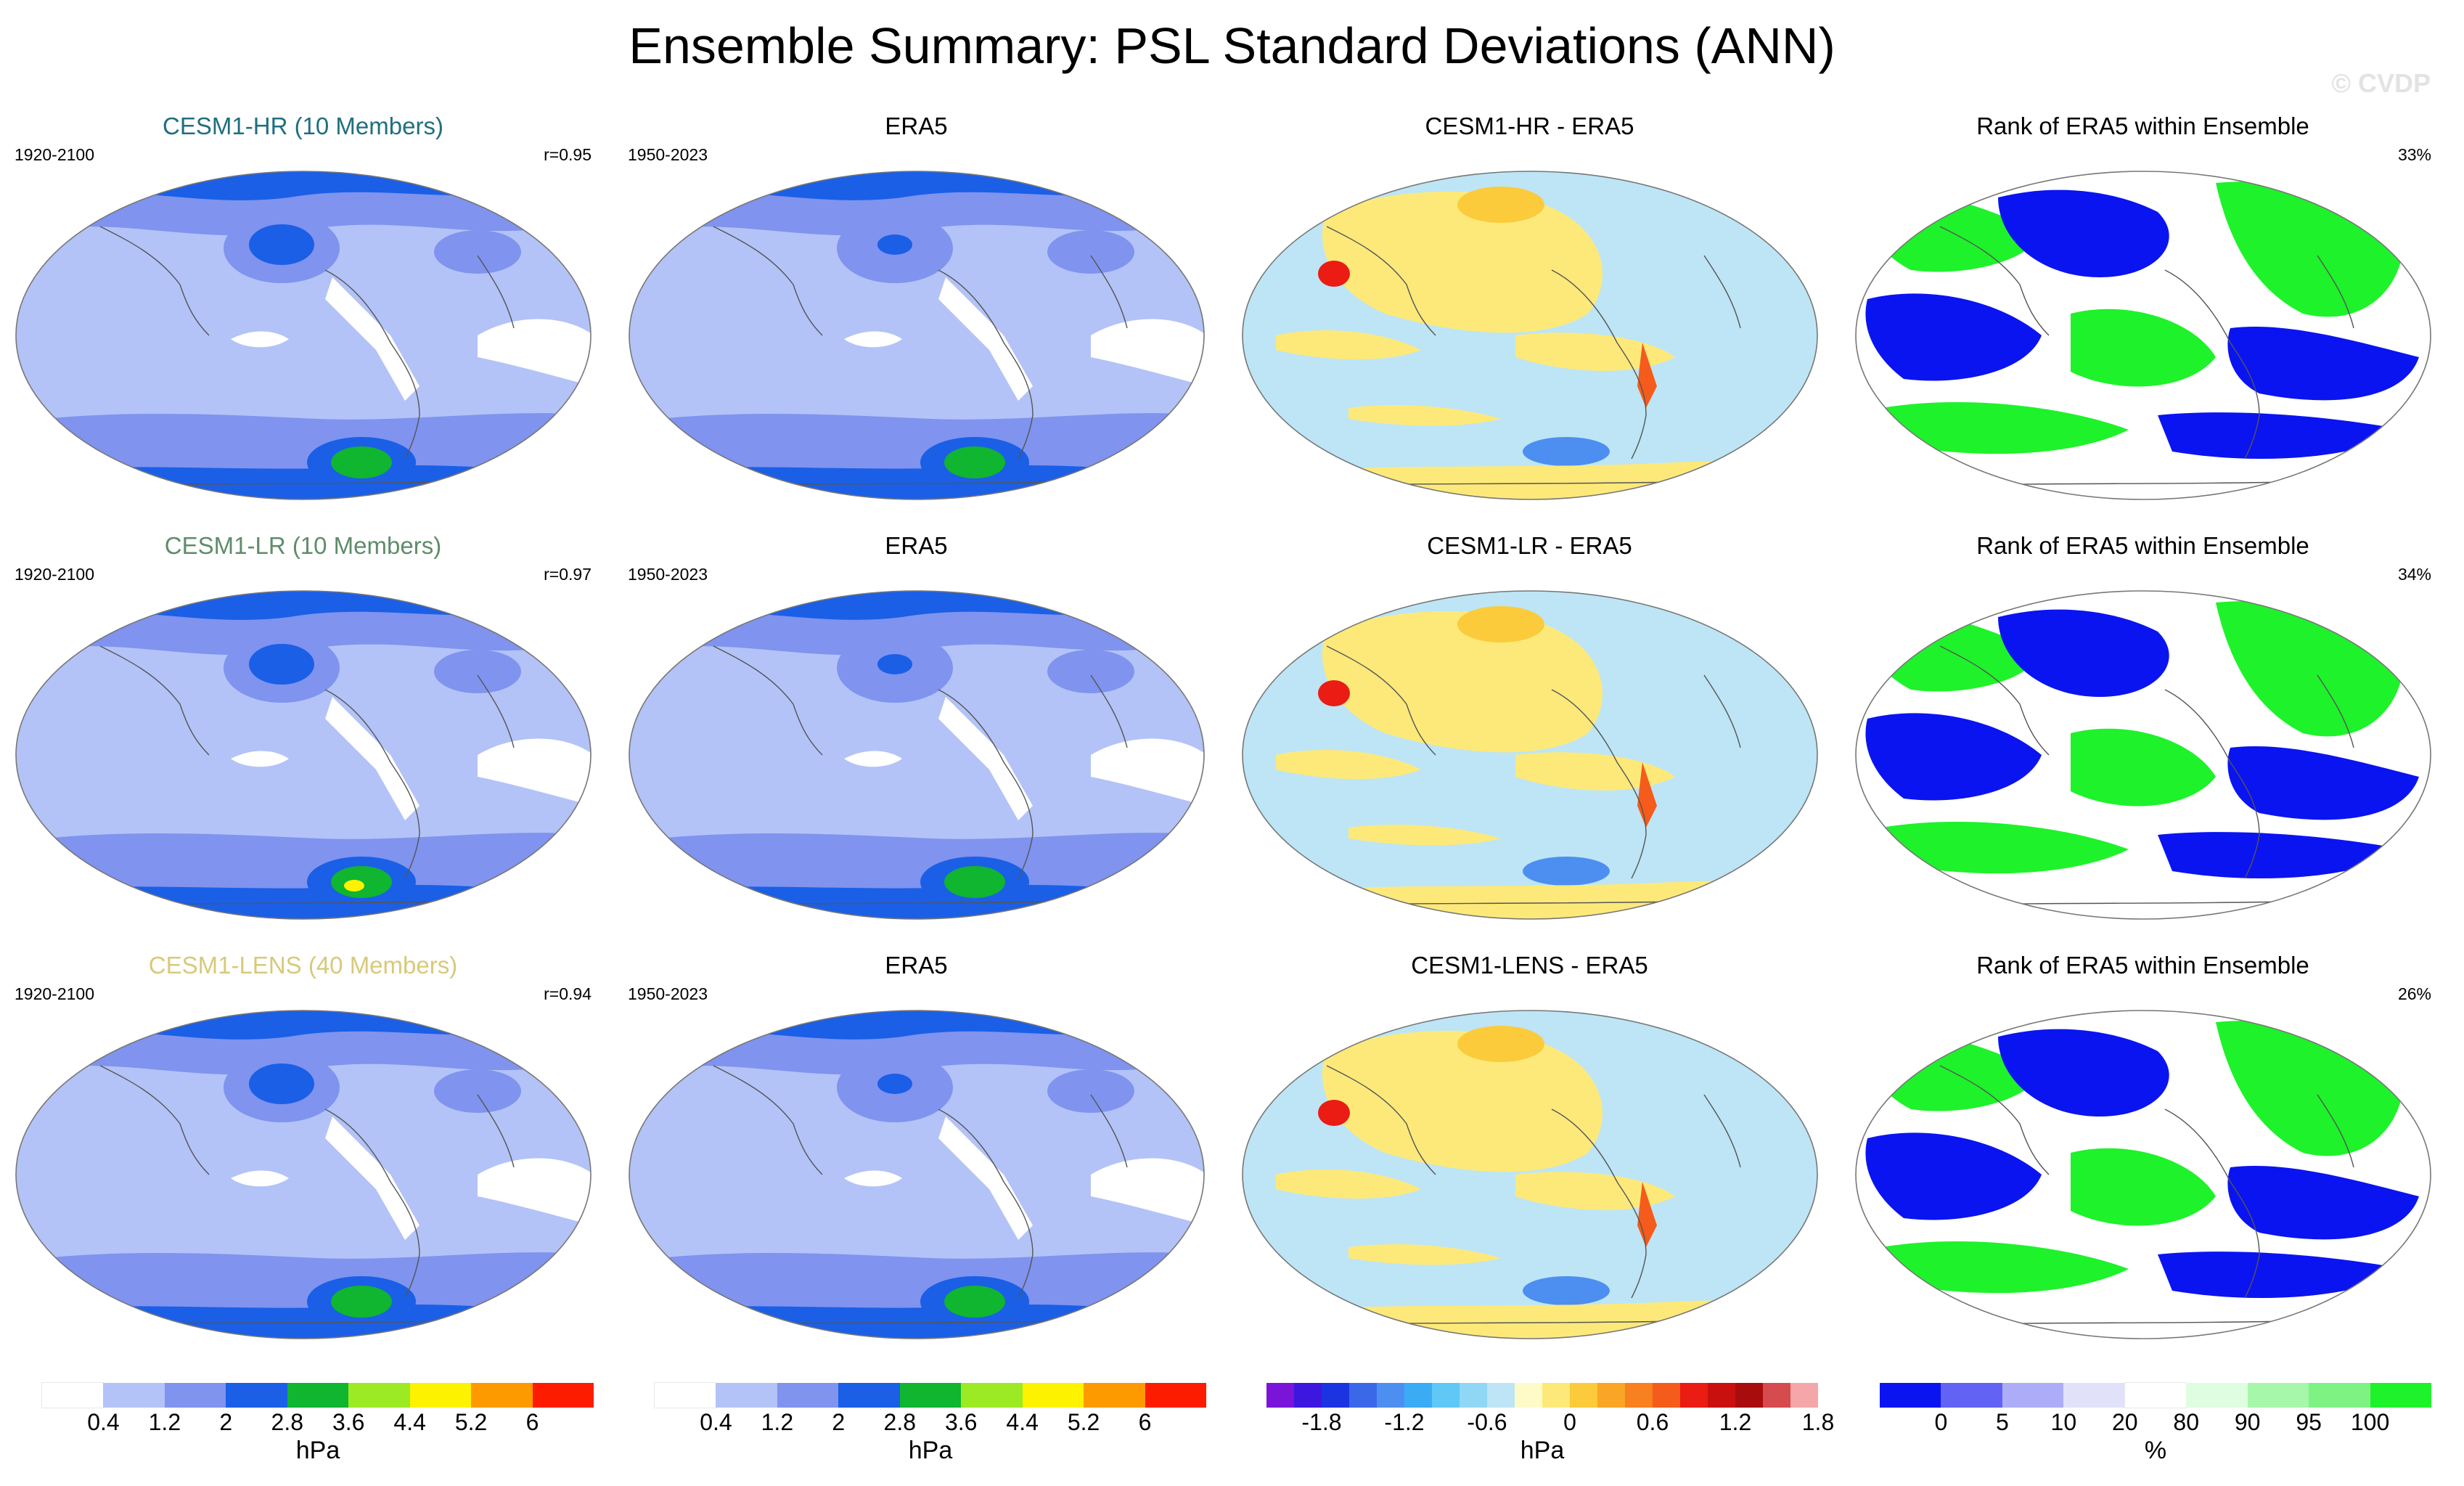  What do you see at coordinates (281, 664) in the screenshot?
I see `field-npac-high` at bounding box center [281, 664].